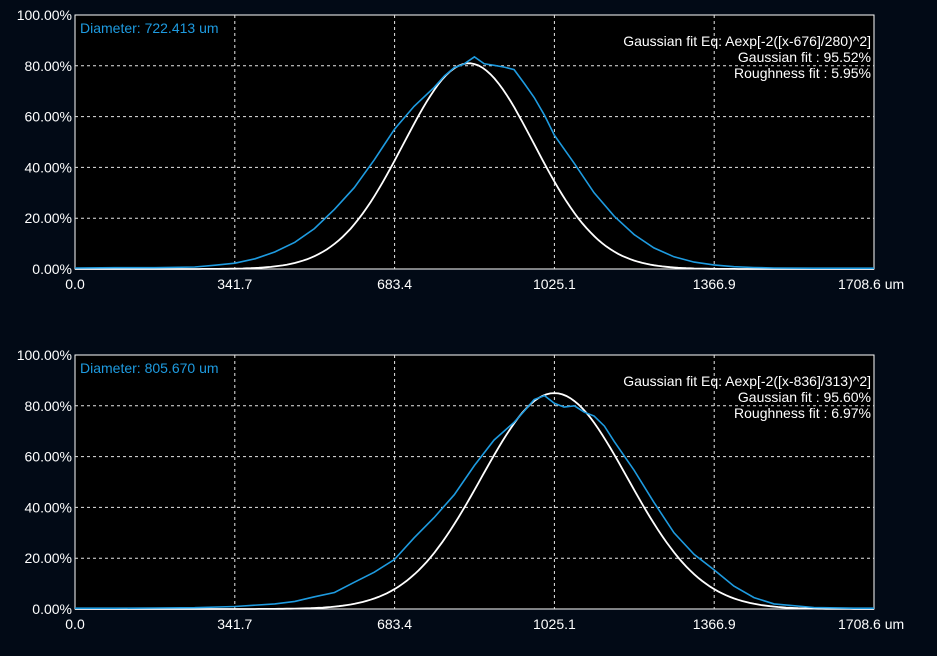 Image resolution: width=937 pixels, height=656 pixels. What do you see at coordinates (802, 73) in the screenshot?
I see `roughness-fit-label: Roughness fit : 5.95%` at bounding box center [802, 73].